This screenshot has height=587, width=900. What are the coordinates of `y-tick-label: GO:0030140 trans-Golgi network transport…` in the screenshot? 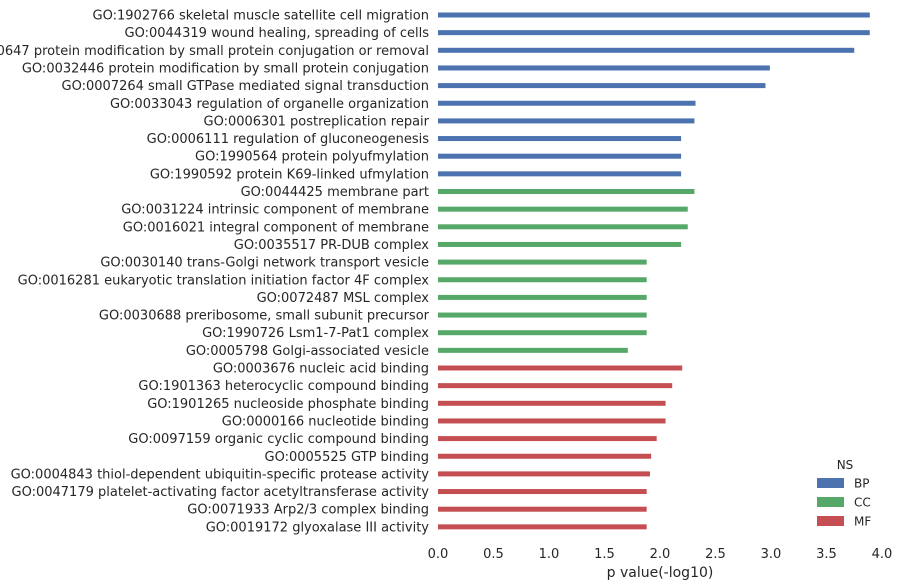 It's located at (264, 263).